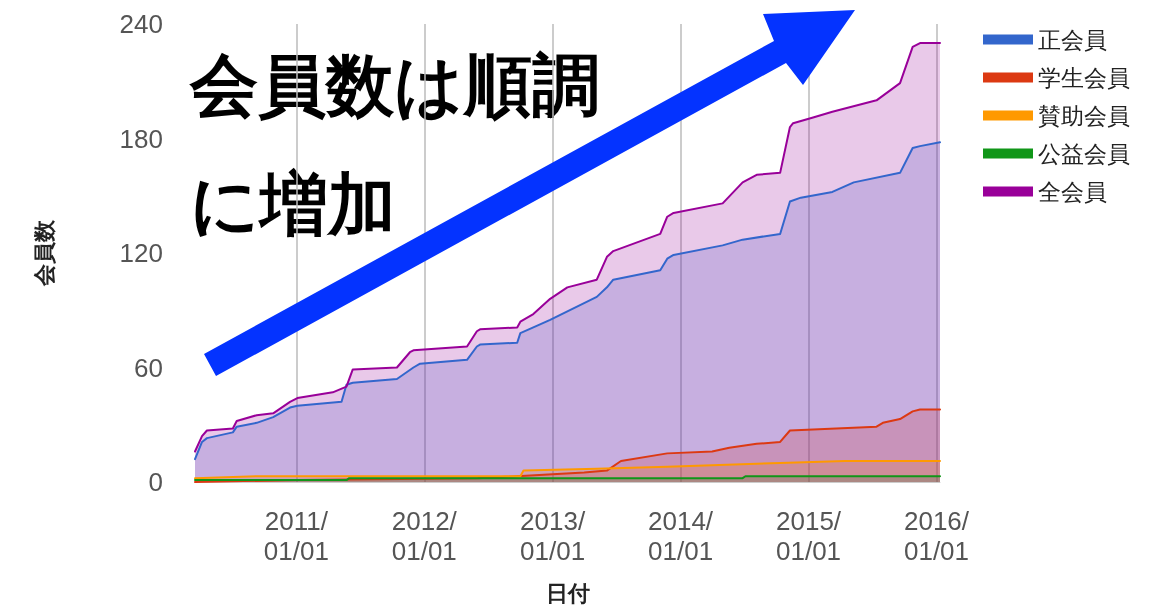  Describe the element at coordinates (141, 138) in the screenshot. I see `y-tick-label: 180` at that location.